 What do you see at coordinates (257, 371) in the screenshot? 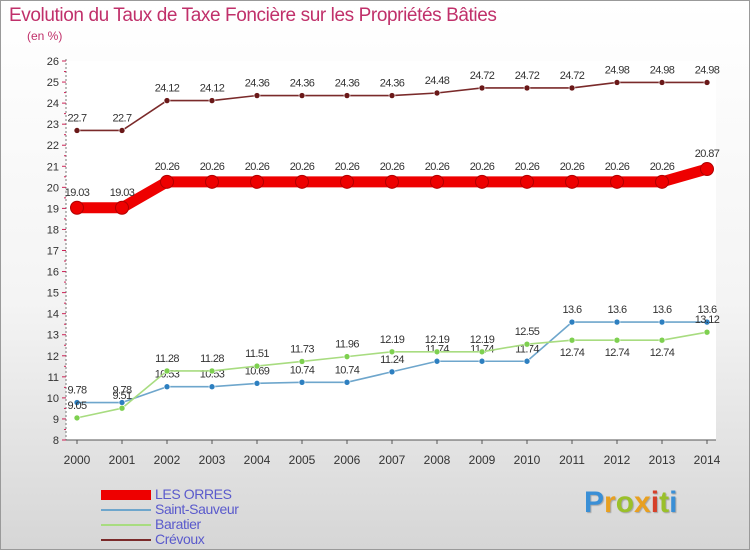
I see `data-label-saint-sauveur-2004: 10.69` at bounding box center [257, 371].